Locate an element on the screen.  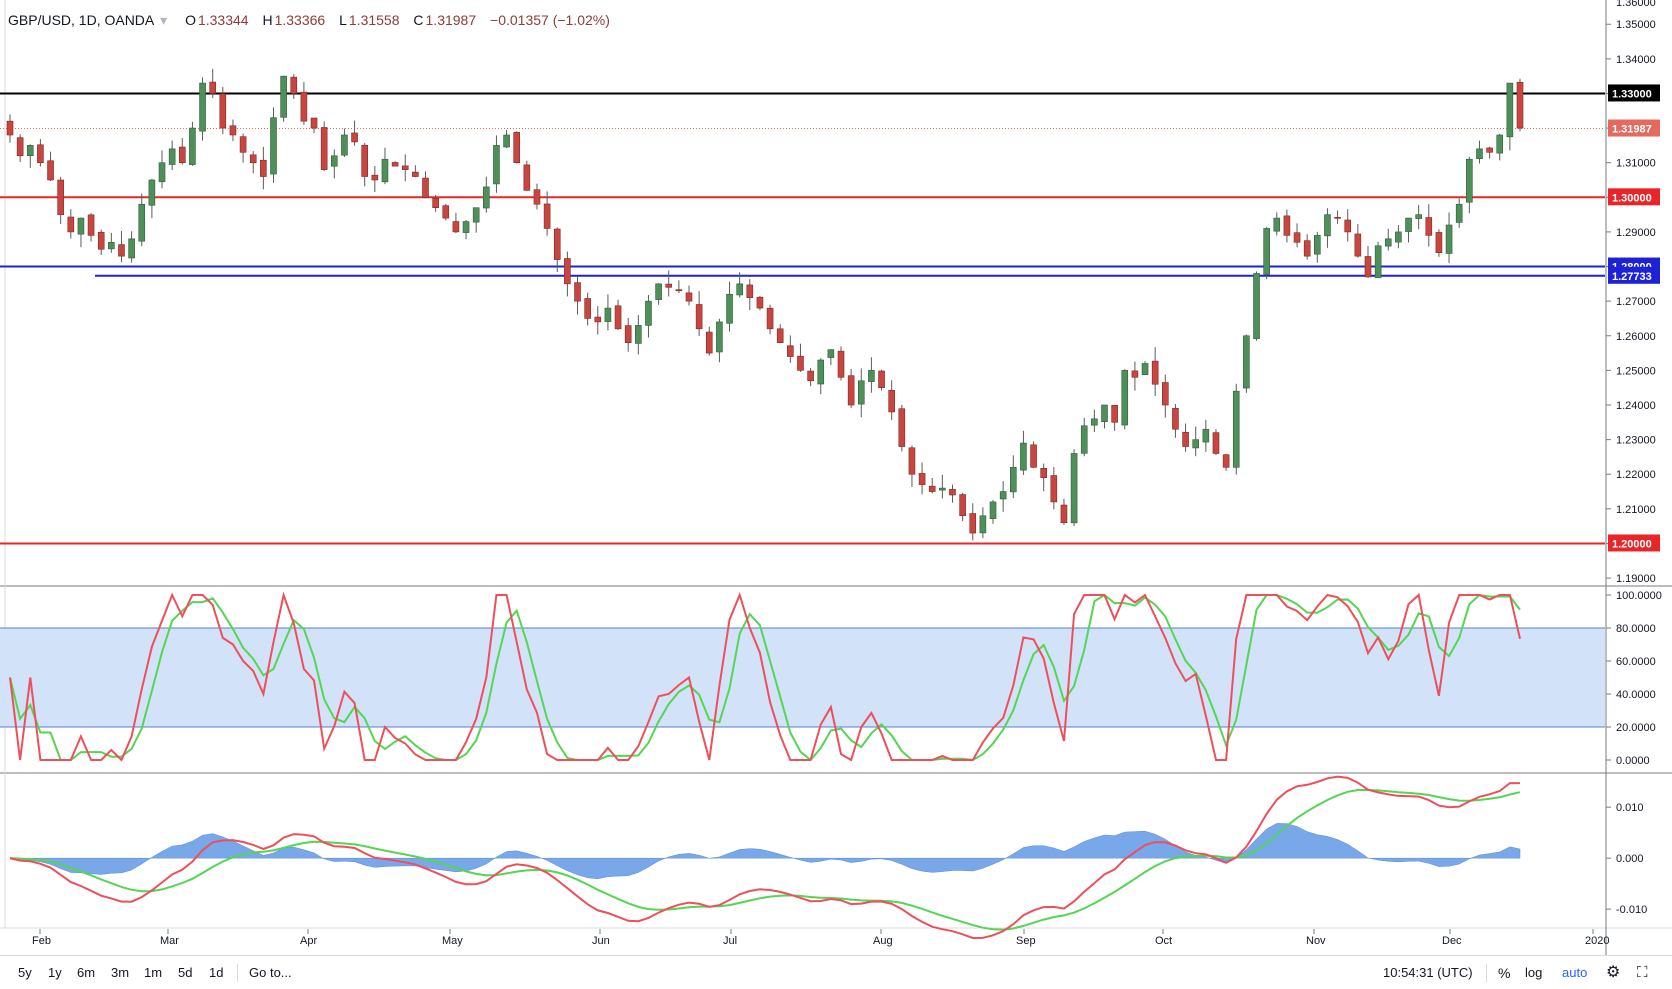
low-label: L is located at coordinates (343, 20).